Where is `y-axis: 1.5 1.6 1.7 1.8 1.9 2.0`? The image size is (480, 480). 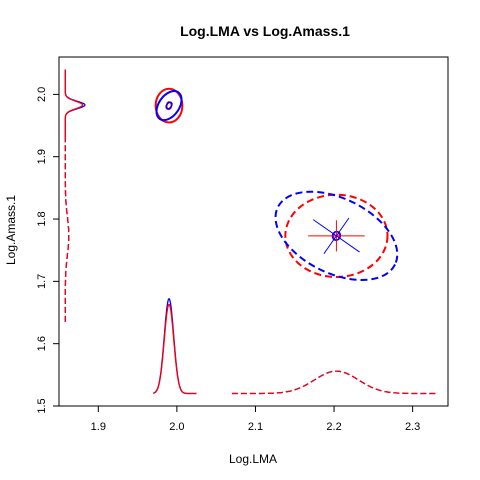
y-axis: 1.5 1.6 1.7 1.8 1.9 2.0 is located at coordinates (47, 250).